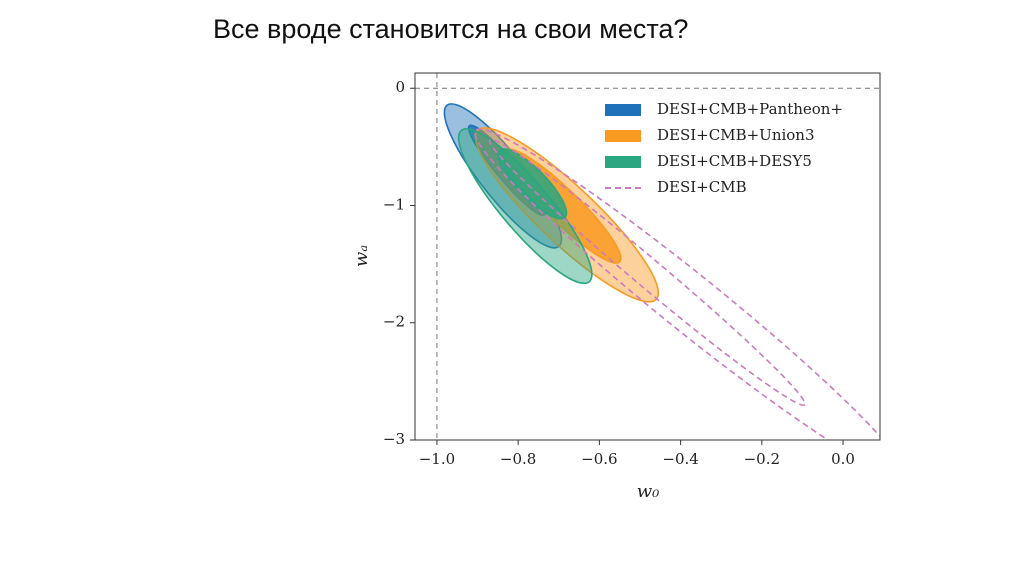 The width and height of the screenshot is (1024, 579). Describe the element at coordinates (762, 459) in the screenshot. I see `x-tick-label: −0.2` at that location.